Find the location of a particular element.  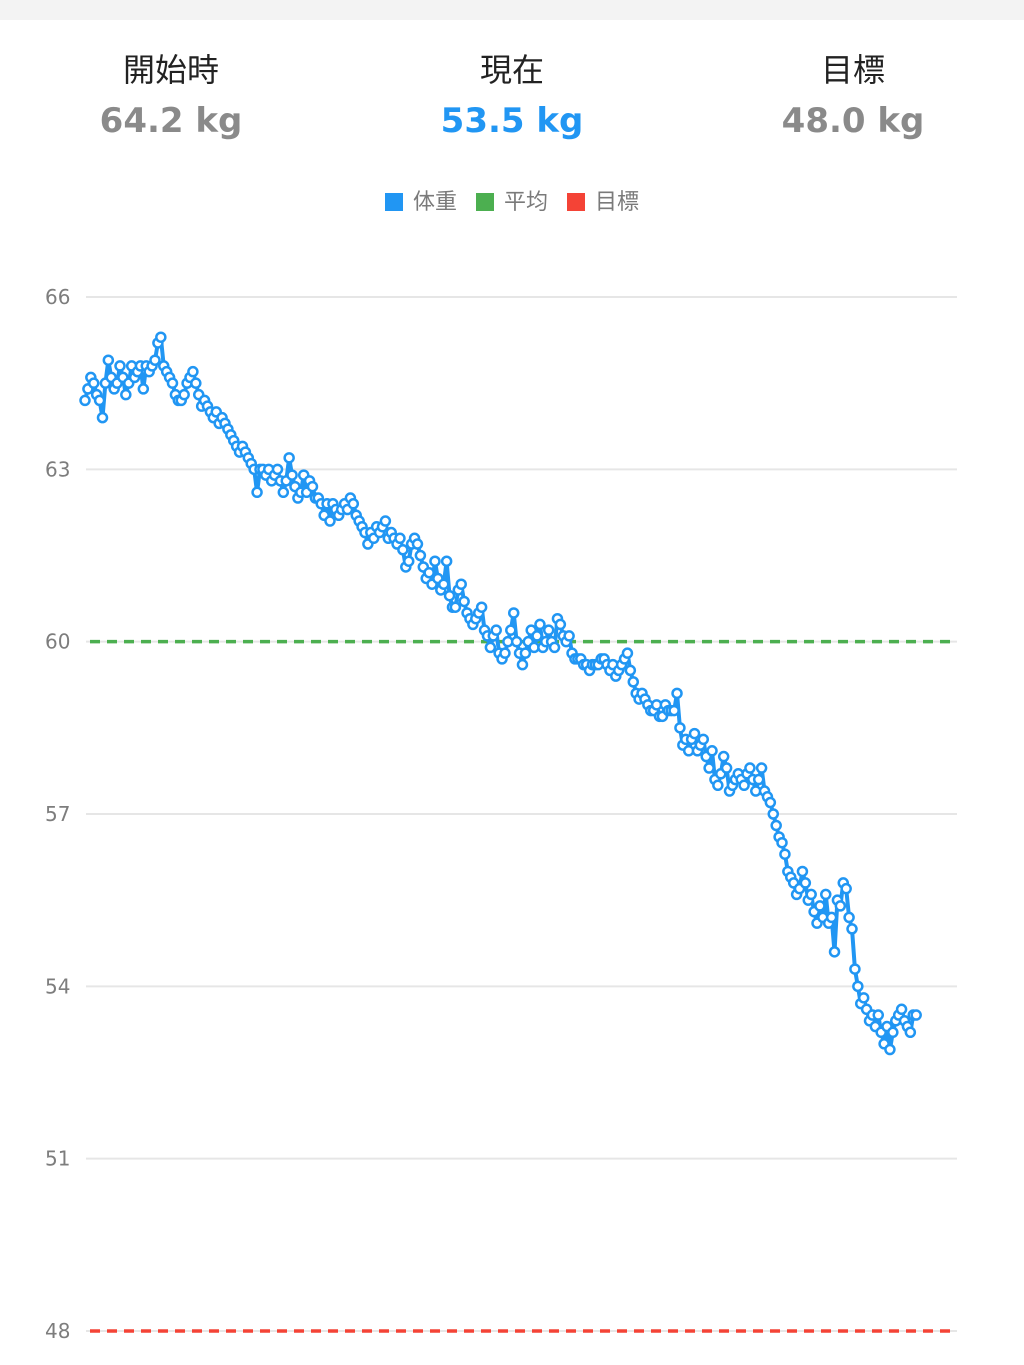

y-tick-label: 66 is located at coordinates (57, 297).